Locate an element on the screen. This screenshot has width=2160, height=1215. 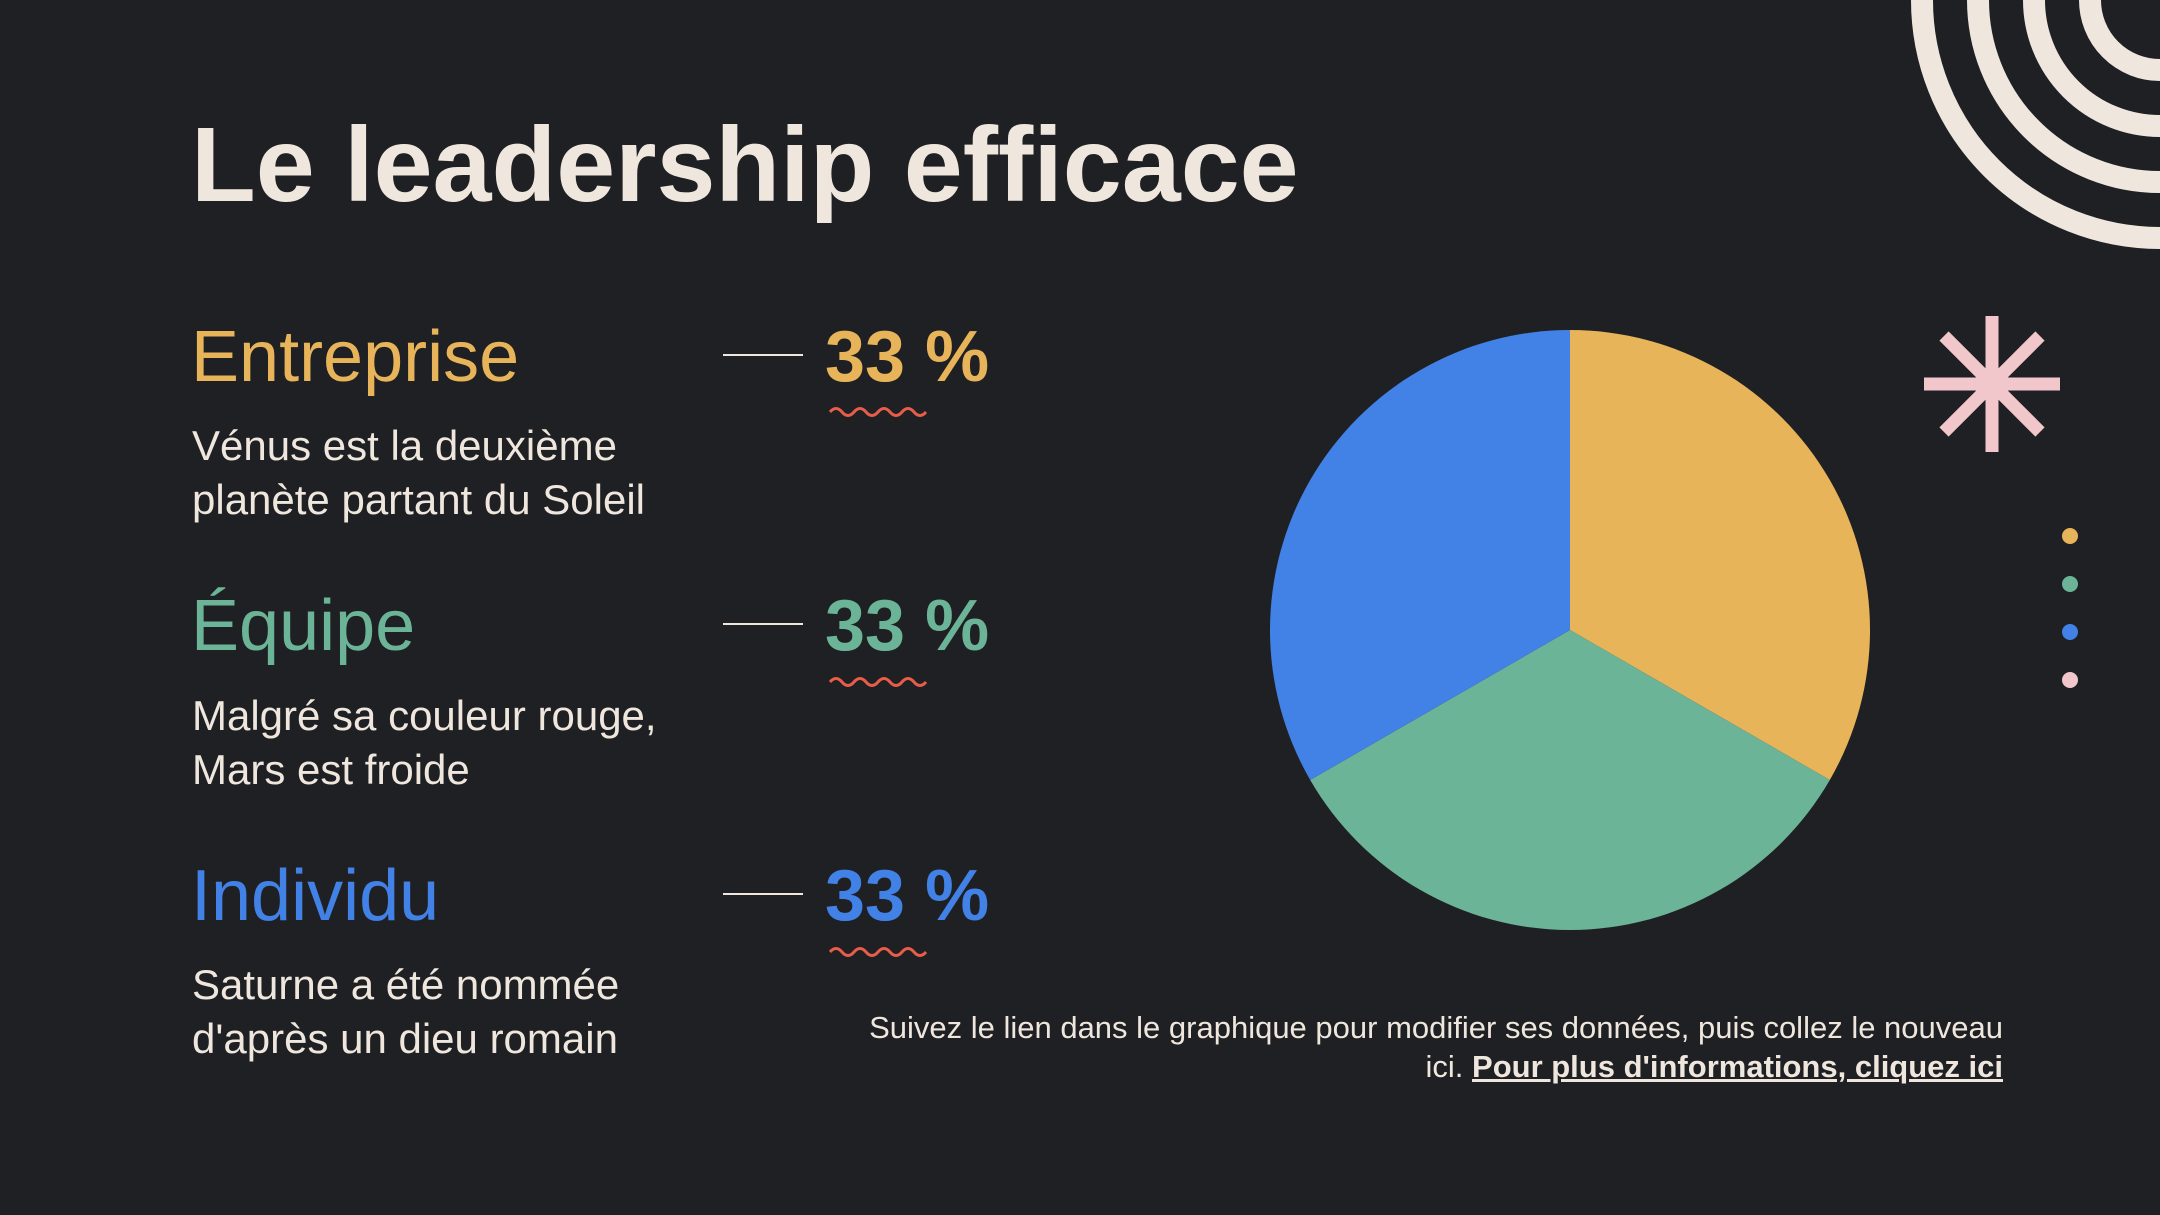
pie-slice-entreprise is located at coordinates (1720, 555).